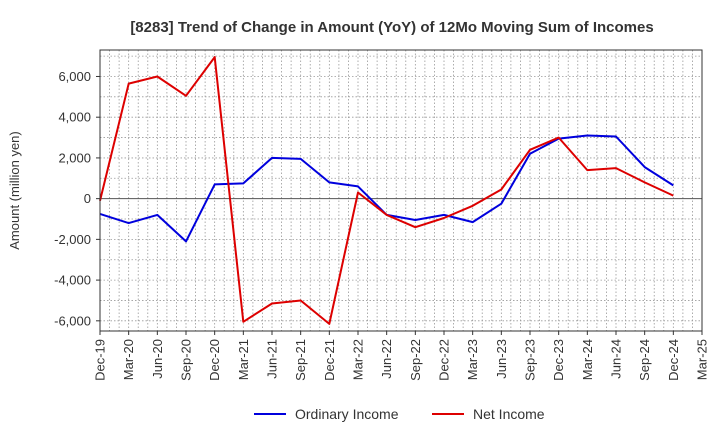 Image resolution: width=720 pixels, height=440 pixels. What do you see at coordinates (243, 359) in the screenshot?
I see `x-tick-label: Mar-21` at bounding box center [243, 359].